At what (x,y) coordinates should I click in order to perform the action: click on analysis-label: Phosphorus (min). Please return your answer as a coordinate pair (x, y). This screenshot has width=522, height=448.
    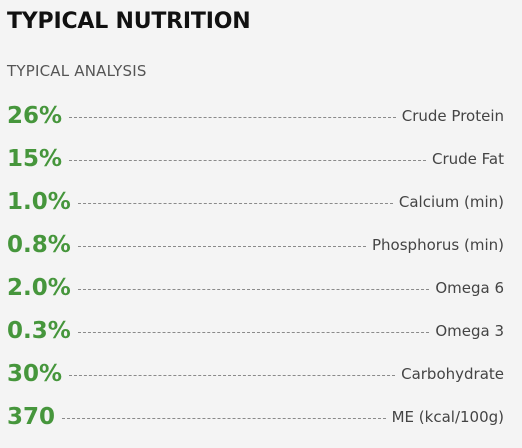
    Looking at the image, I should click on (438, 244).